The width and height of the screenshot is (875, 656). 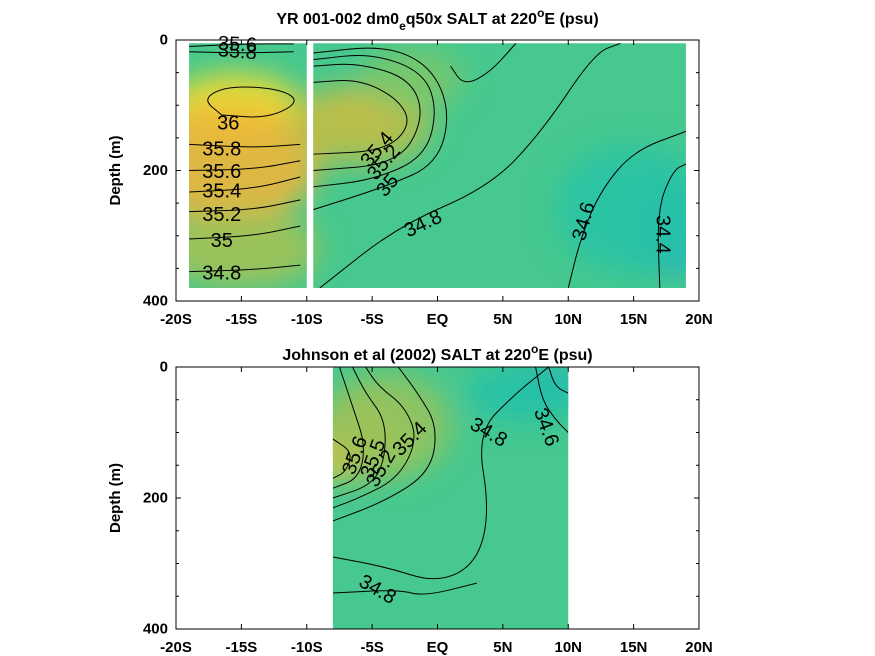 What do you see at coordinates (221, 191) in the screenshot?
I see `contour-label: 35.4` at bounding box center [221, 191].